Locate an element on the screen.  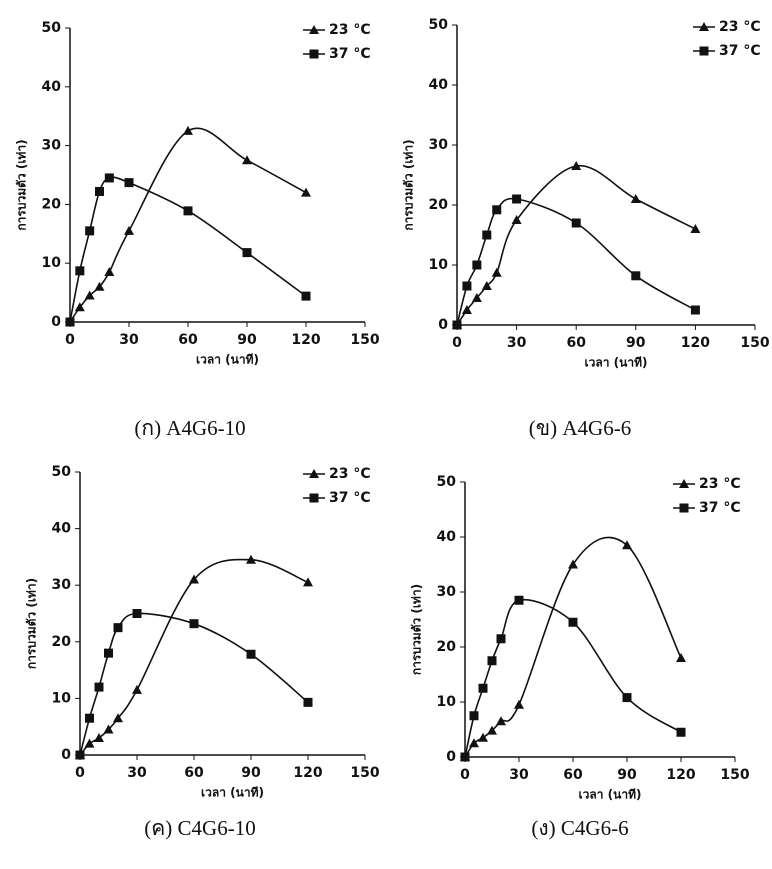
caption: (ข) A4G6-6 is located at coordinates (580, 428).